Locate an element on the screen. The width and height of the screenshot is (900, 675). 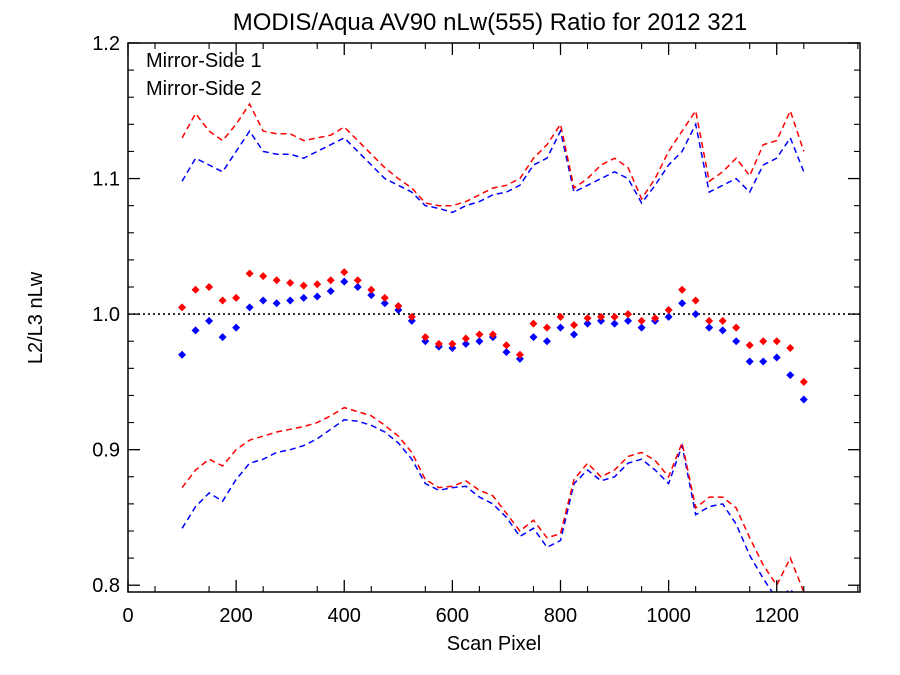
legend-entry-mirror-side-1: Mirror-Side 1 is located at coordinates (204, 61).